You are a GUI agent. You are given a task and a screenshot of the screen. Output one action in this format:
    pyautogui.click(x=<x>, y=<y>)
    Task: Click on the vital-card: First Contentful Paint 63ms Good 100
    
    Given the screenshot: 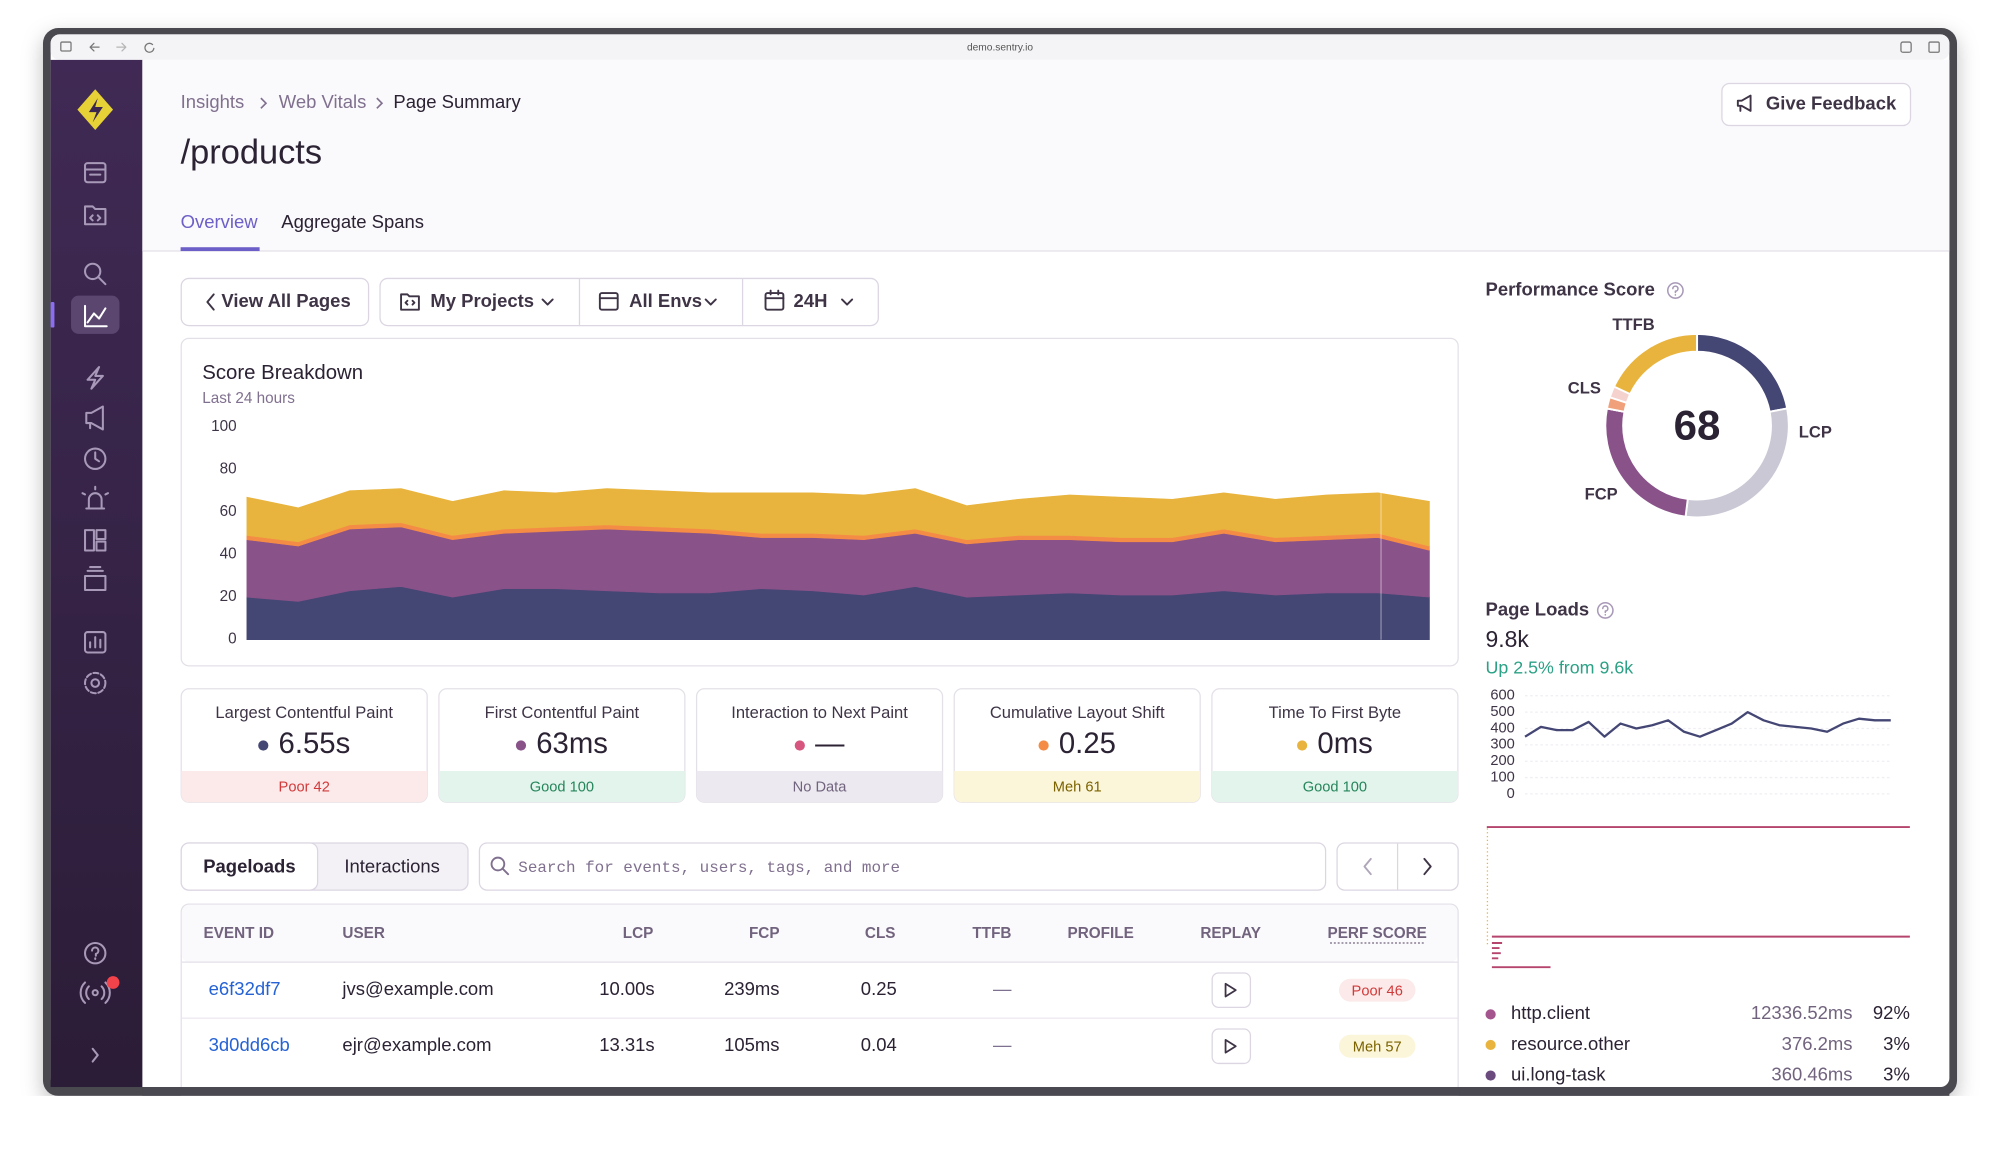 What is the action you would take?
    pyautogui.click(x=562, y=745)
    